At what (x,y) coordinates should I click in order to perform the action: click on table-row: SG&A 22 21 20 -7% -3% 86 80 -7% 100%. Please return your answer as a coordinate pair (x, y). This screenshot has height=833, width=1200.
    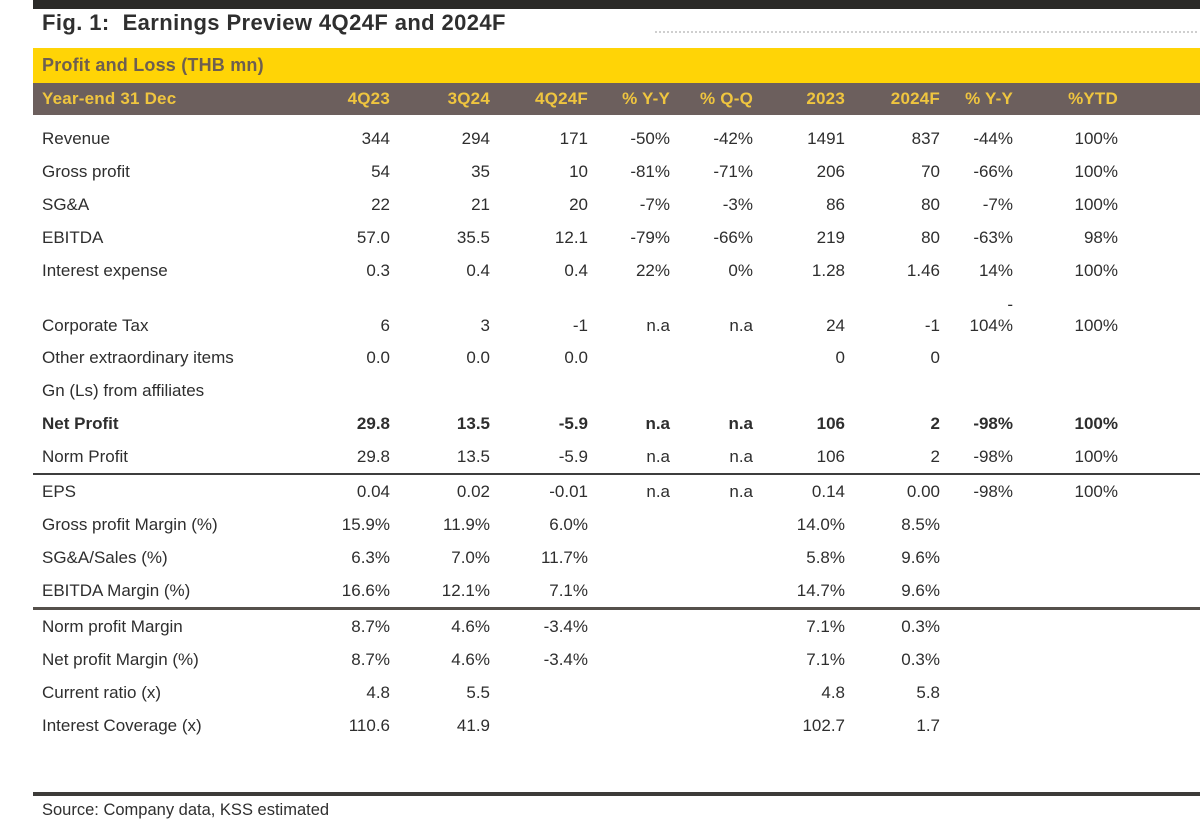
    Looking at the image, I should click on (616, 204).